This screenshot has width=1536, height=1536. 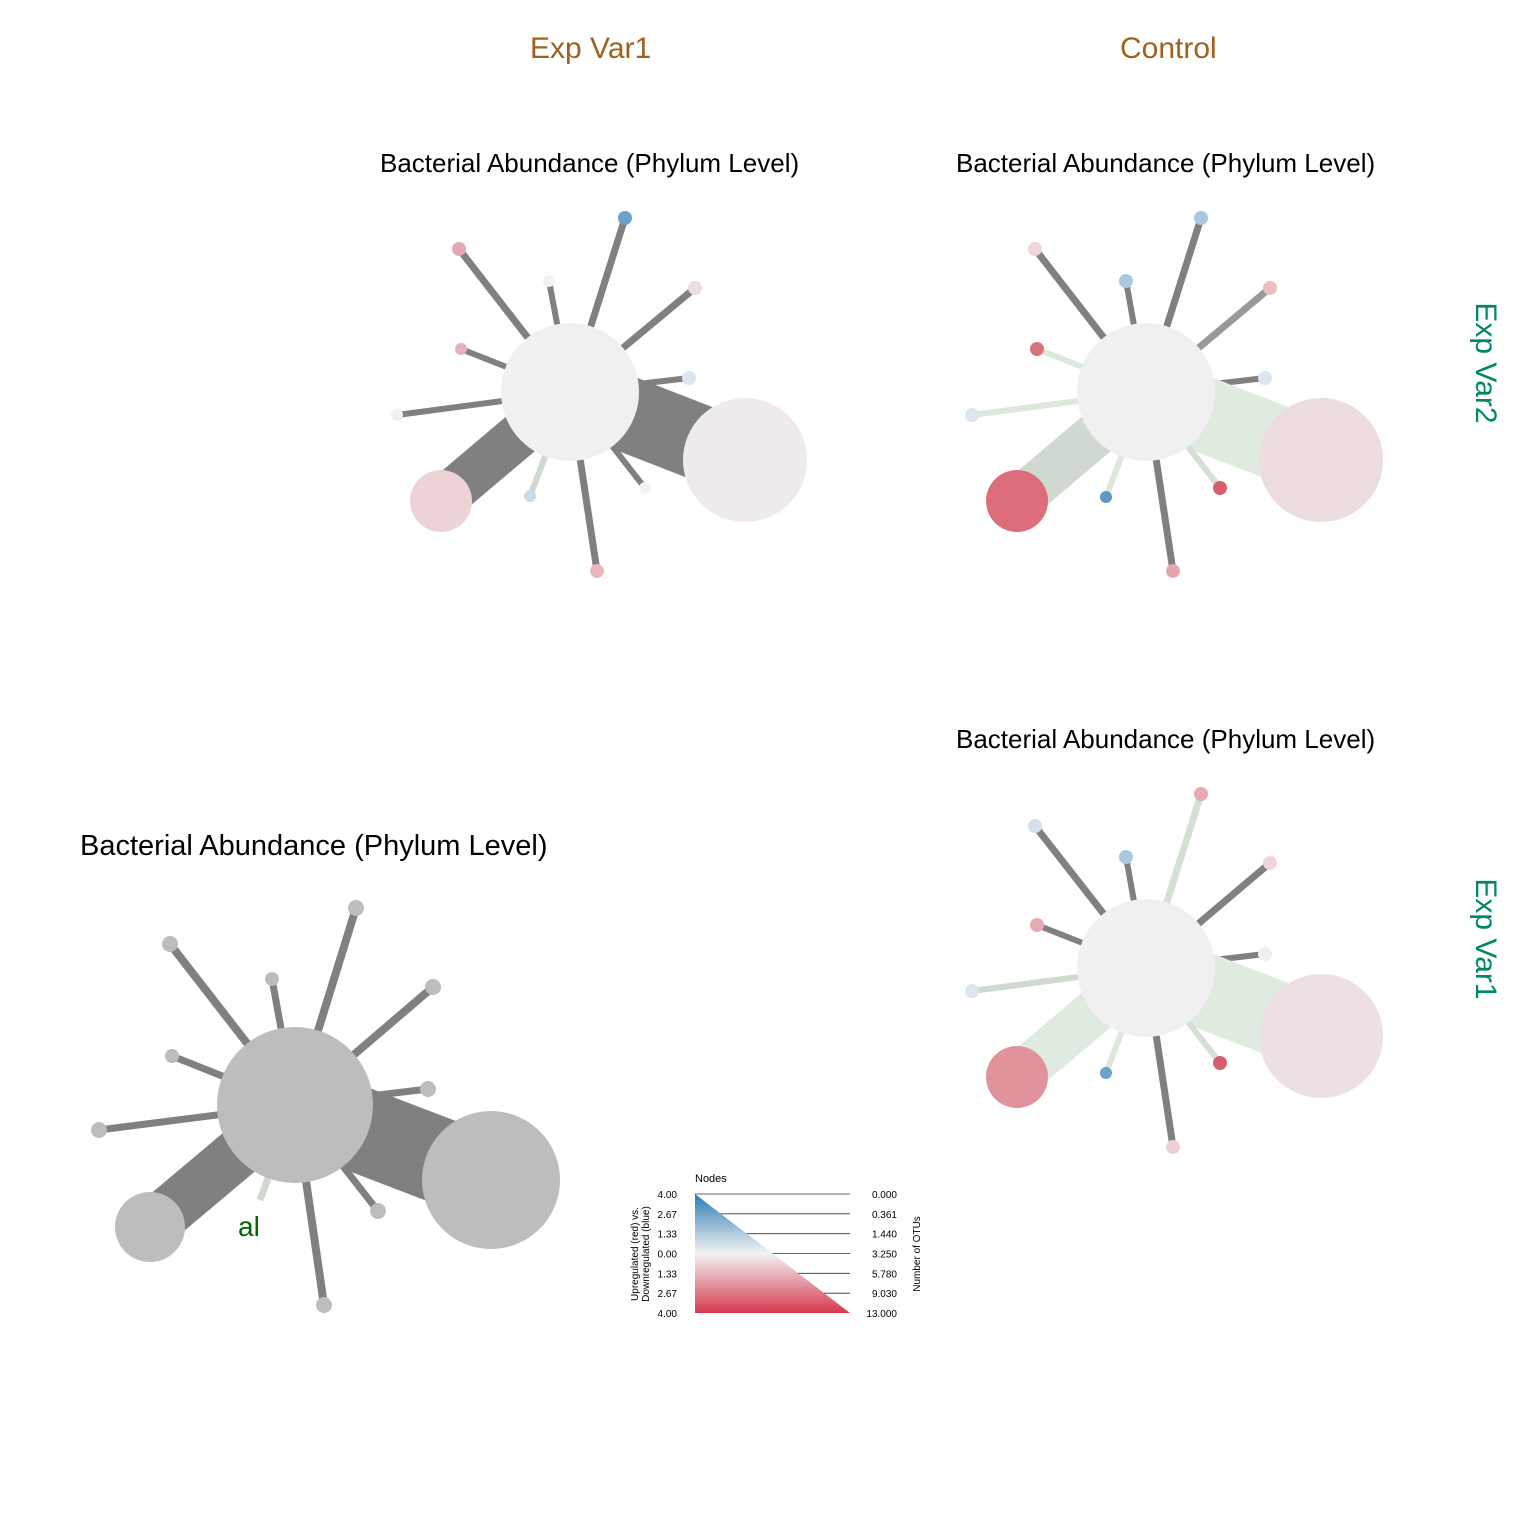 I want to click on node-tr, so click(x=433, y=987).